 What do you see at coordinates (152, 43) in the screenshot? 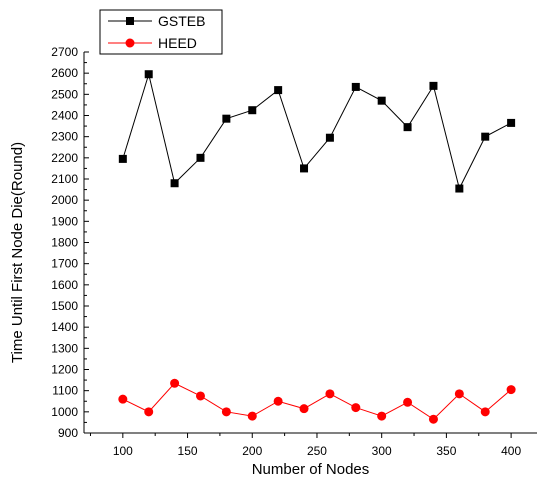
I see `legend-item-heed: HEED` at bounding box center [152, 43].